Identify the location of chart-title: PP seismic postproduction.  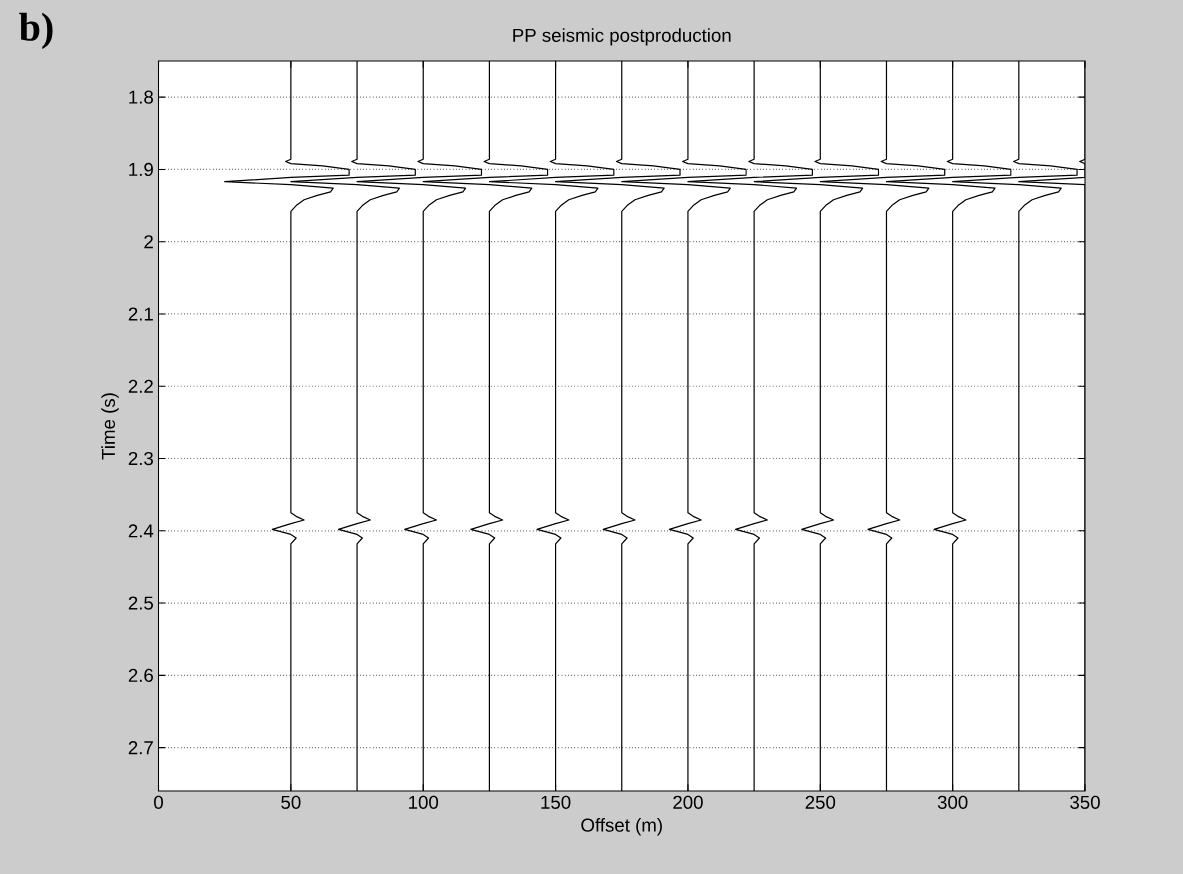
(622, 37).